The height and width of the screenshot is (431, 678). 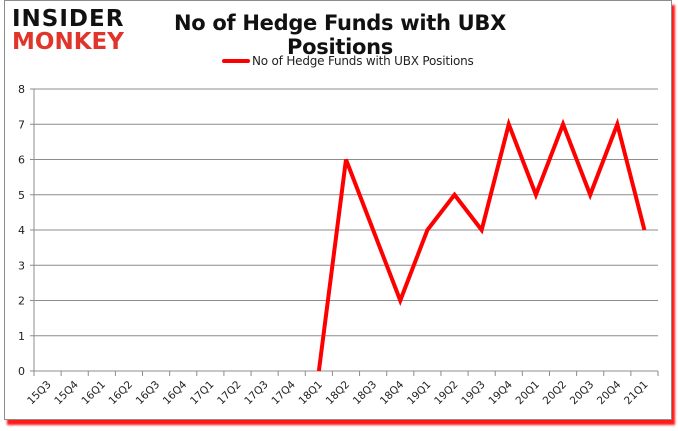 I want to click on y-tick-label: 0, so click(x=21, y=371).